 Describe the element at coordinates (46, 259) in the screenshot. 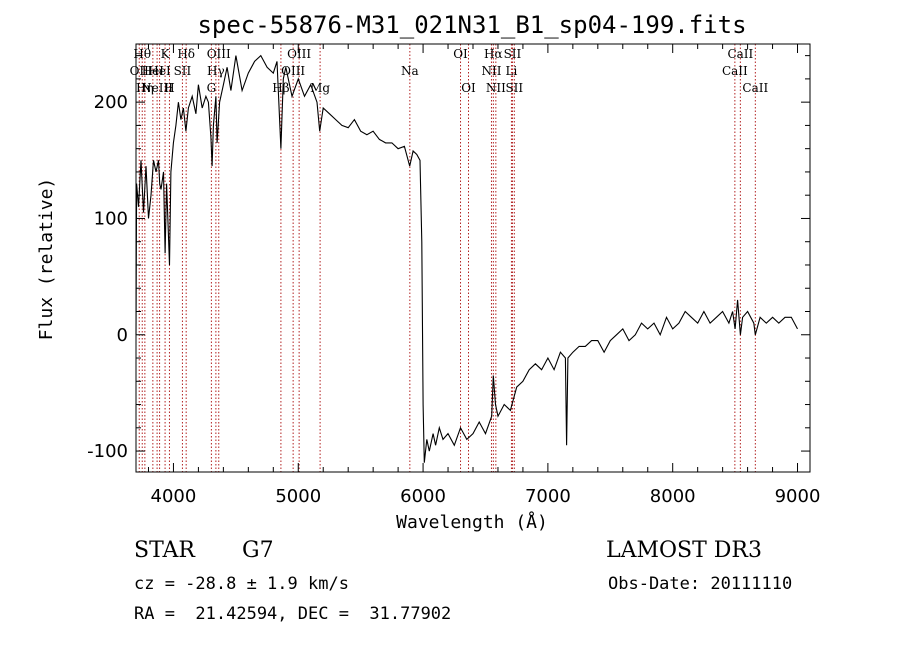

I see `y-axis-label: Flux (relative)` at that location.